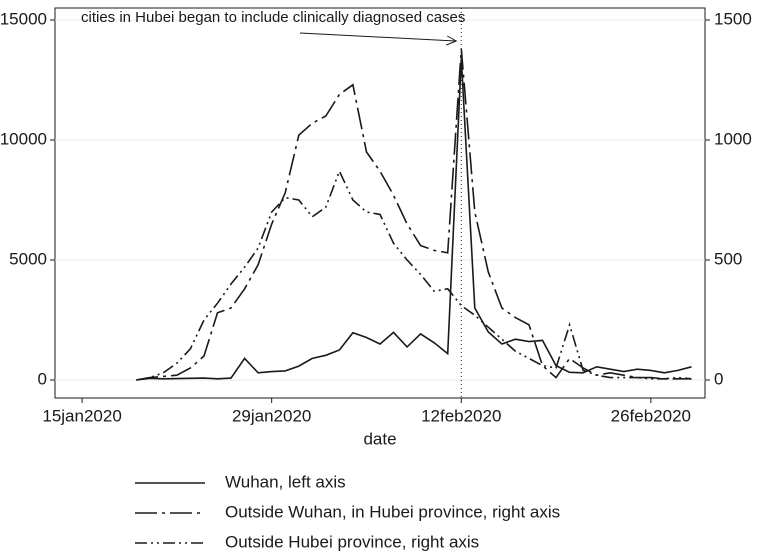 This screenshot has height=555, width=768. What do you see at coordinates (23, 138) in the screenshot?
I see `y-tick-label: 10000` at bounding box center [23, 138].